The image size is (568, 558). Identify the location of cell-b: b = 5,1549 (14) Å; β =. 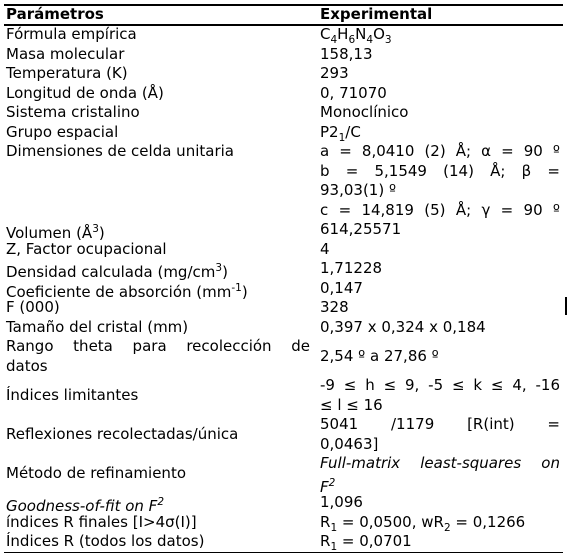
(440, 170).